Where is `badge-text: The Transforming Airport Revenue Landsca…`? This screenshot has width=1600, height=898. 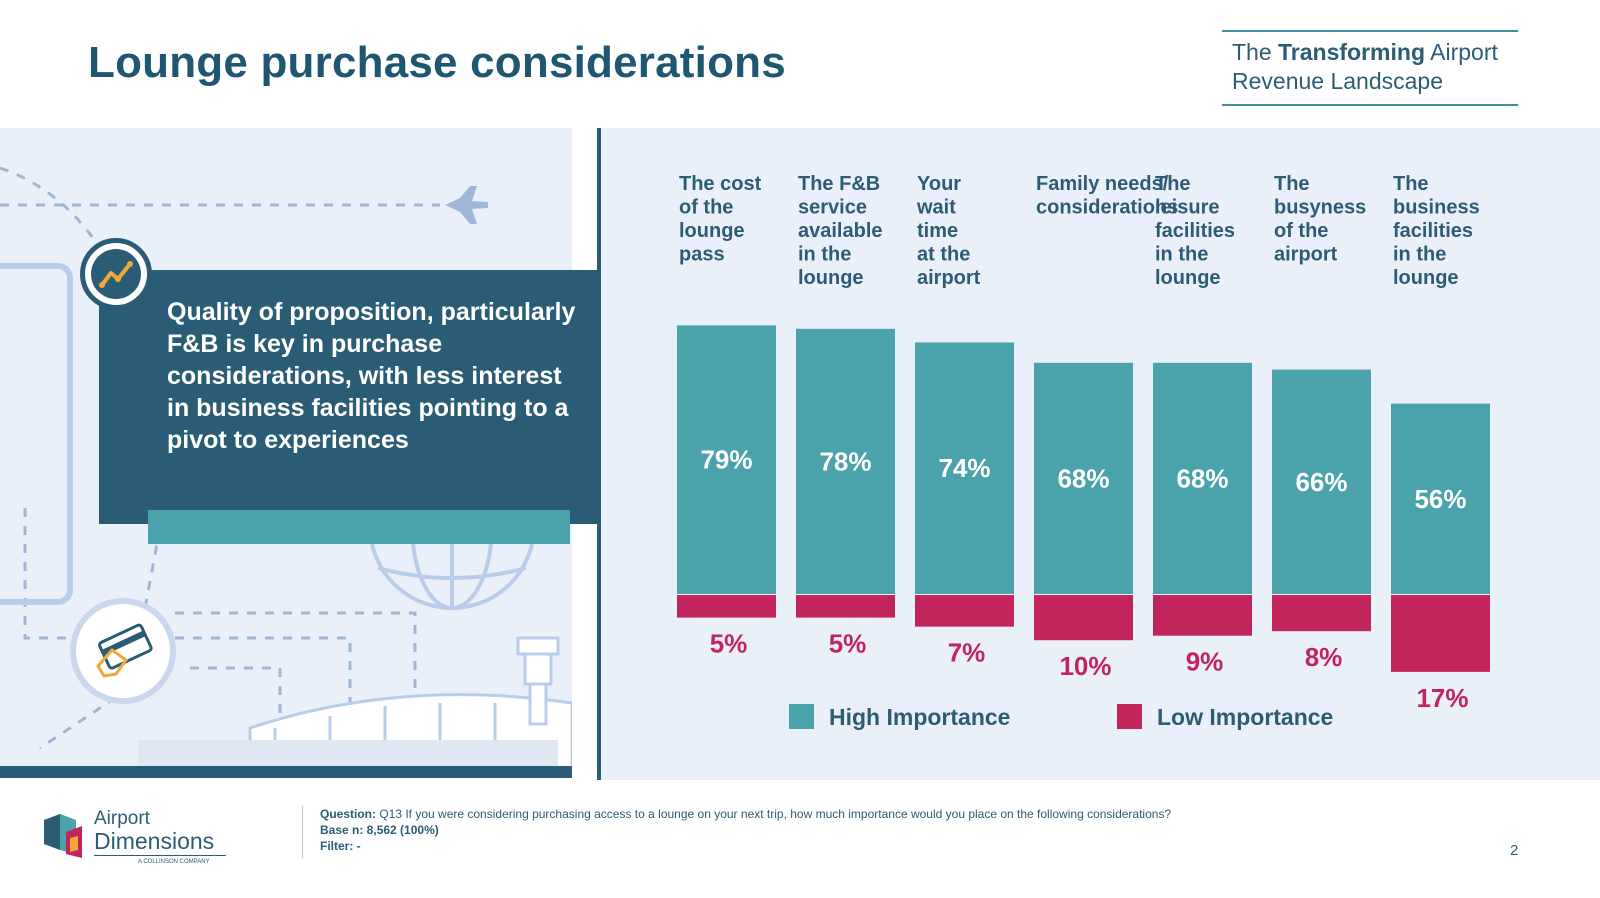
badge-text: The Transforming Airport Revenue Landsca… is located at coordinates (1377, 67).